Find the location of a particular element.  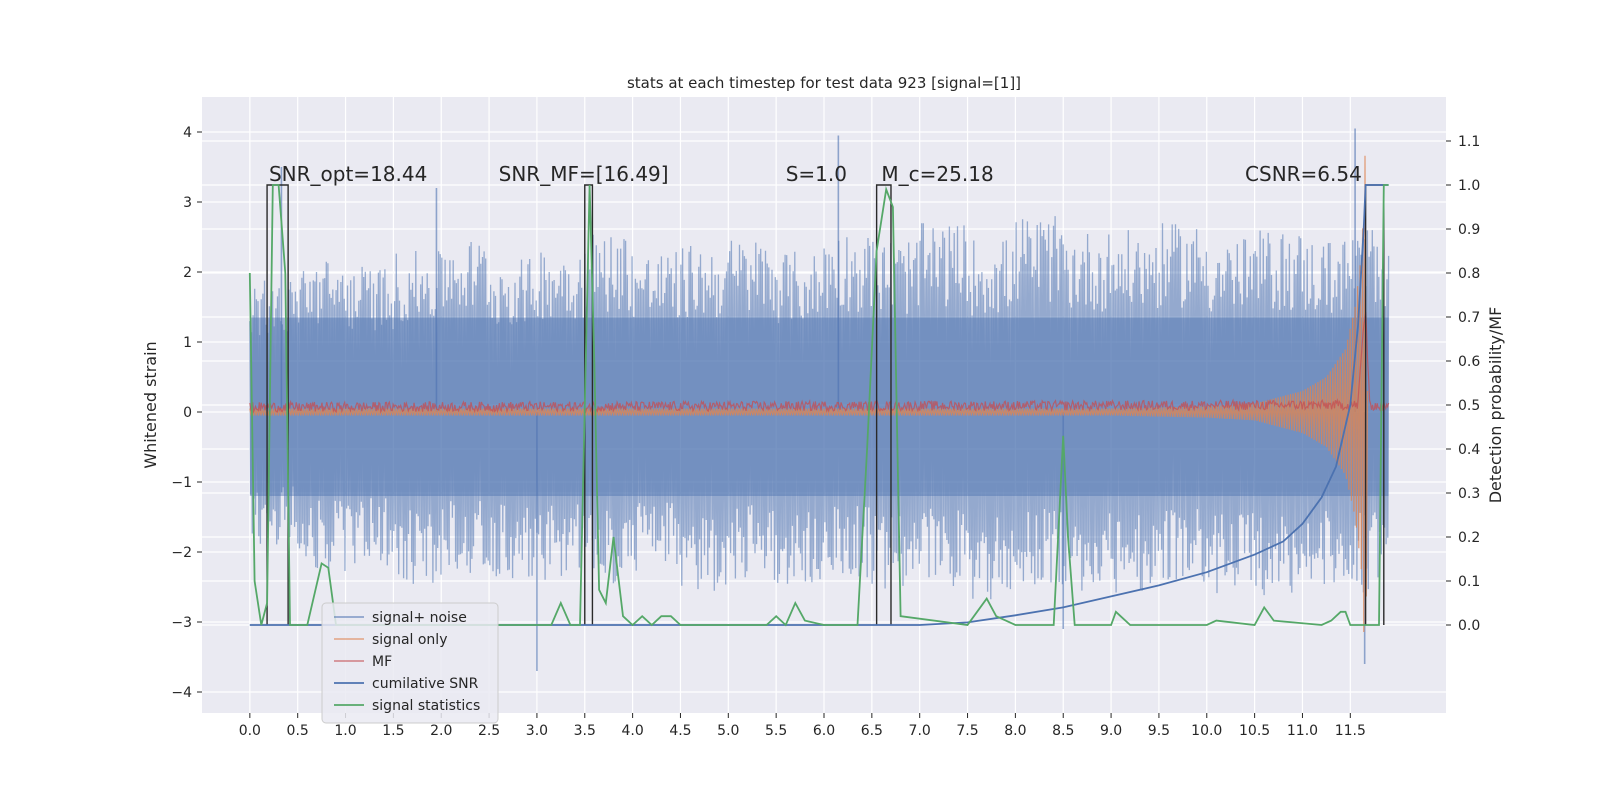

x-tick-label: 3.5 is located at coordinates (585, 731).